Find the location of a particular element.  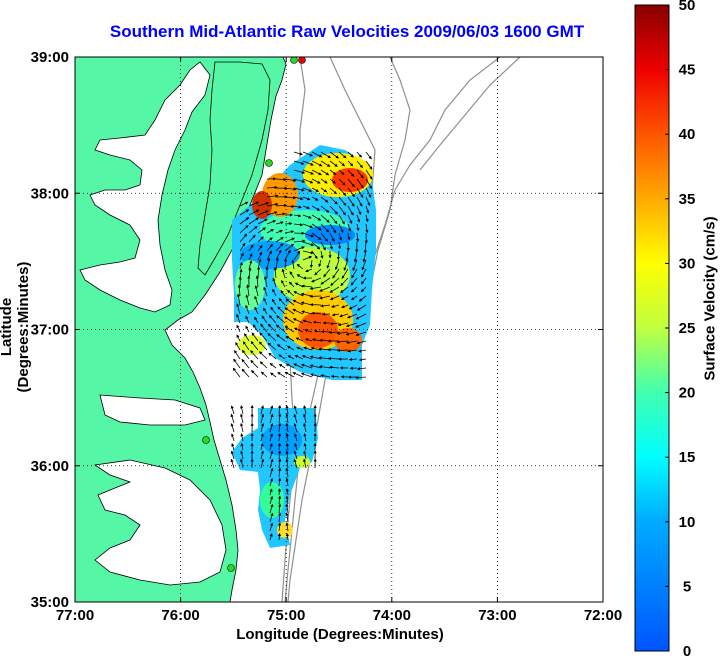

colorbar-tick-label: 35 is located at coordinates (687, 199).